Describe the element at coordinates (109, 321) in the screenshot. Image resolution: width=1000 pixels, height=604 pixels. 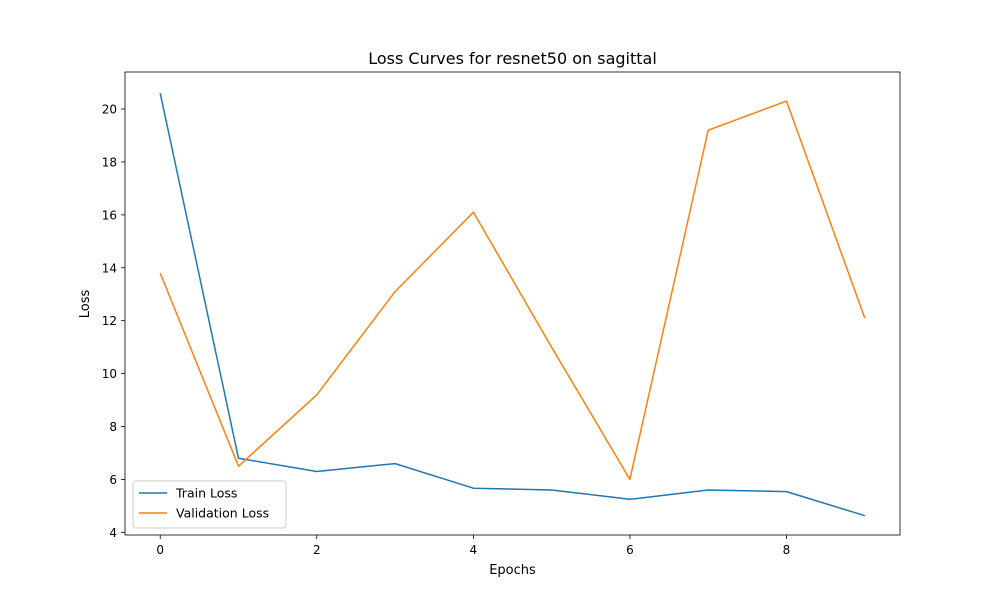
I see `y-tick-label: 12` at that location.